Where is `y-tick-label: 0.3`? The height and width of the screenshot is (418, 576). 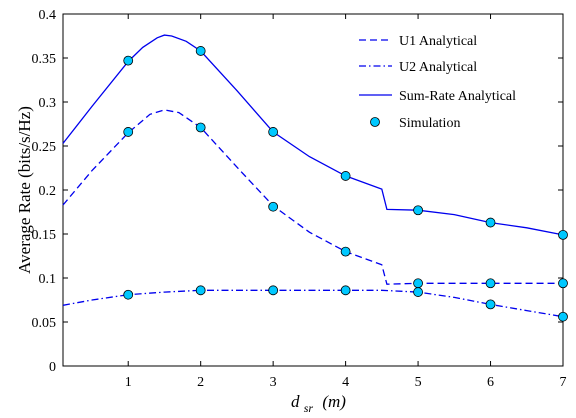 y-tick-label: 0.3 is located at coordinates (48, 103).